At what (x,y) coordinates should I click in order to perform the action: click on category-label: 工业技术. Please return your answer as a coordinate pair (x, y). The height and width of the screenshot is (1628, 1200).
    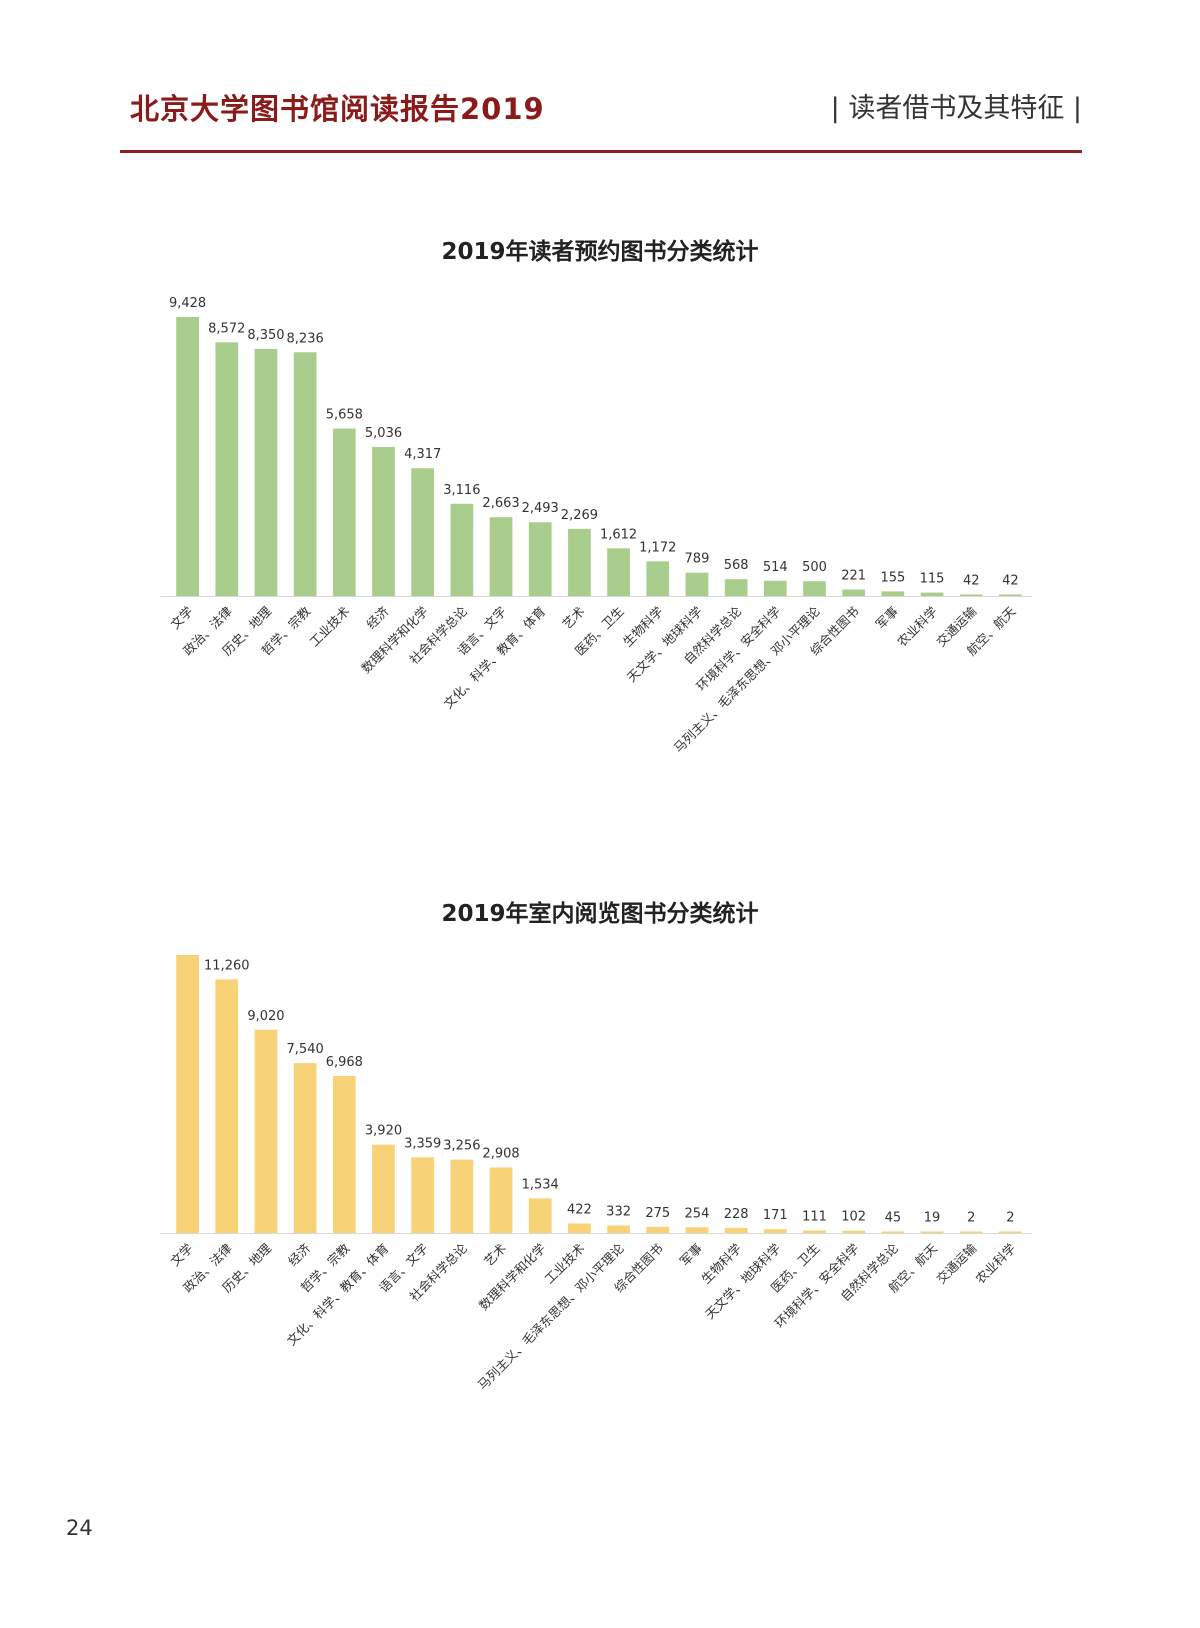
    Looking at the image, I should click on (329, 626).